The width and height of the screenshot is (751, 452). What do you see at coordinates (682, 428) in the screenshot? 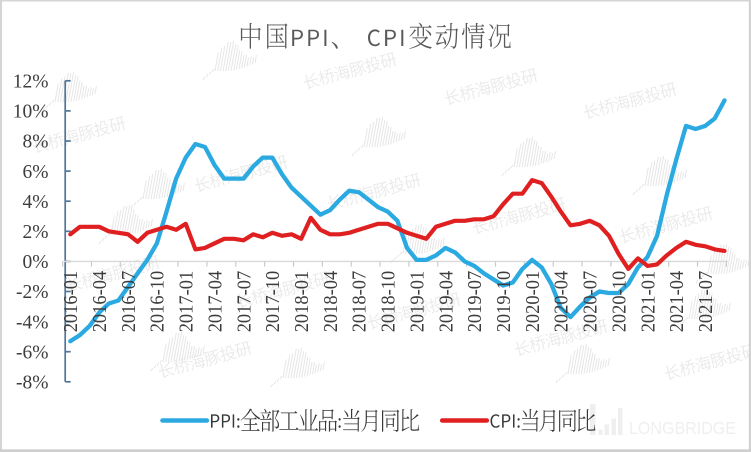
I see `svg-text: LONGBRIDGE` at bounding box center [682, 428].